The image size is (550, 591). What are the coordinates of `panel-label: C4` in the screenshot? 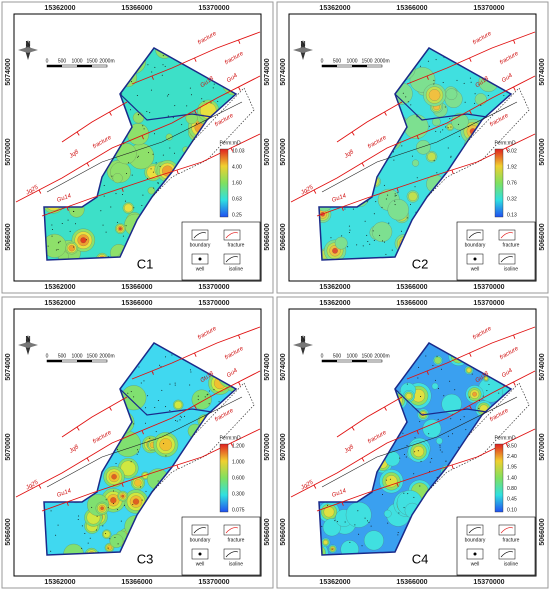 It's located at (420, 558).